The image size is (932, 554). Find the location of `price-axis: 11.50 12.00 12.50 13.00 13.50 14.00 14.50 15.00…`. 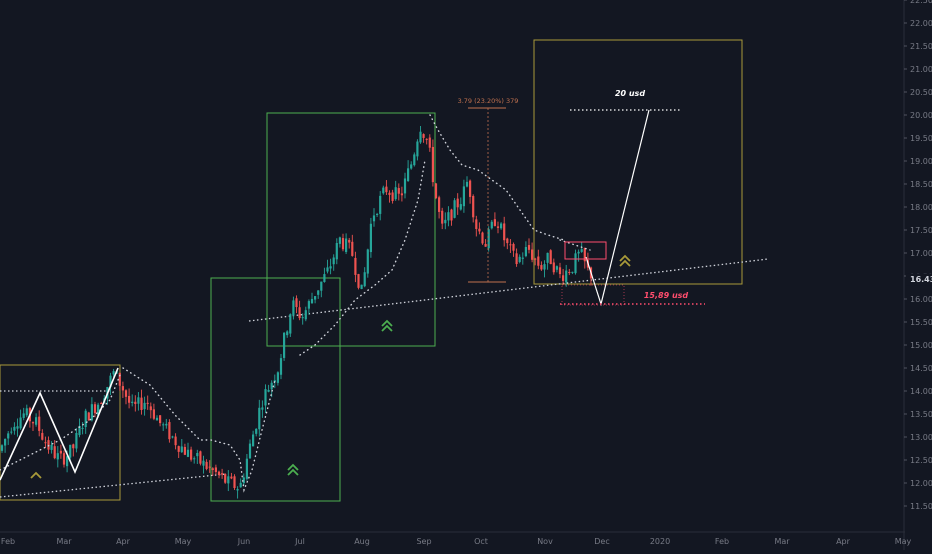

price-axis: 11.50 12.00 12.50 13.00 13.50 14.00 14.50 15.00… is located at coordinates (917, 275).